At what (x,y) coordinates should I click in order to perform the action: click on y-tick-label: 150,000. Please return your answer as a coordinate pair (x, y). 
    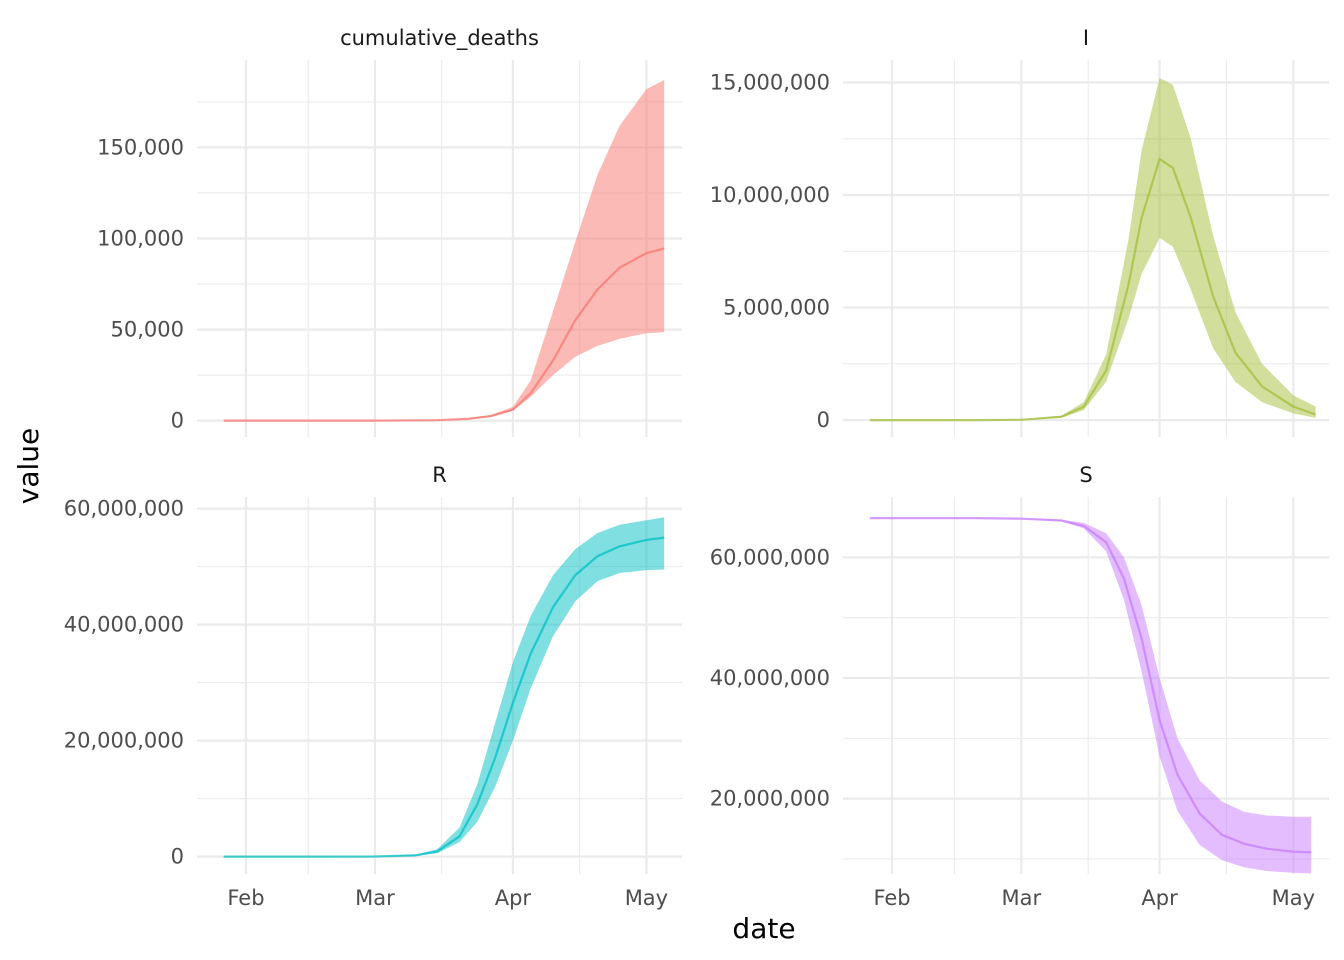
    Looking at the image, I should click on (140, 147).